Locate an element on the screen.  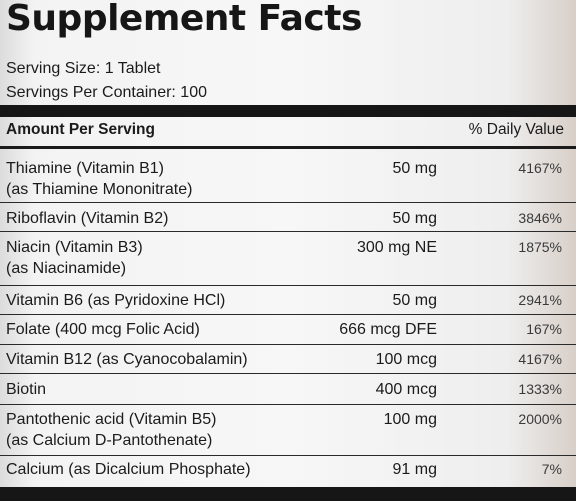
amount-per-serving-header: Amount Per Serving is located at coordinates (80, 129).